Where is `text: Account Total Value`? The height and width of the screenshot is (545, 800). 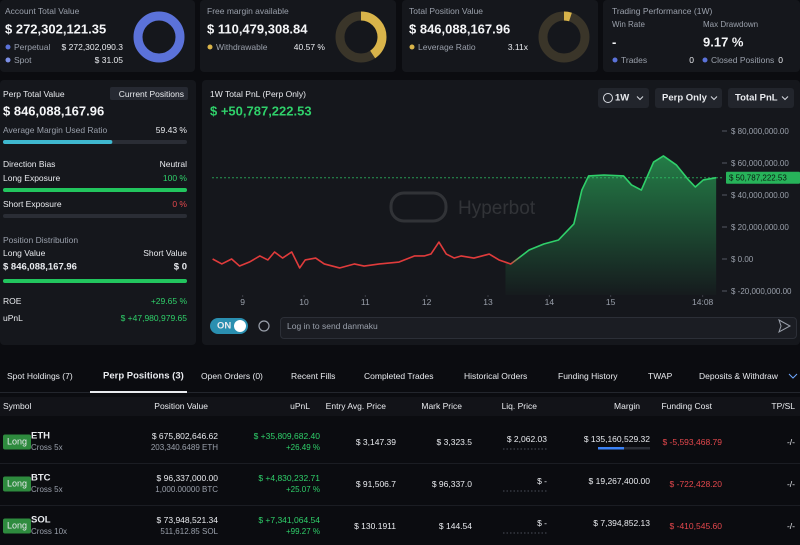
text: Account Total Value is located at coordinates (42, 10).